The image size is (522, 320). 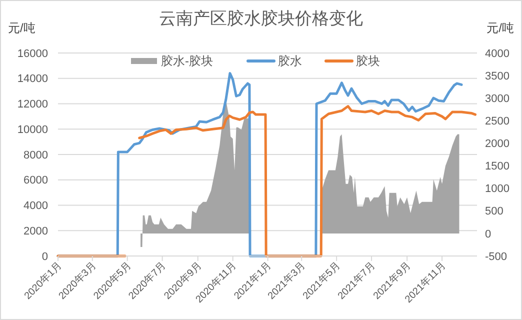 What do you see at coordinates (32, 54) in the screenshot?
I see `y-tick-label: 16000` at bounding box center [32, 54].